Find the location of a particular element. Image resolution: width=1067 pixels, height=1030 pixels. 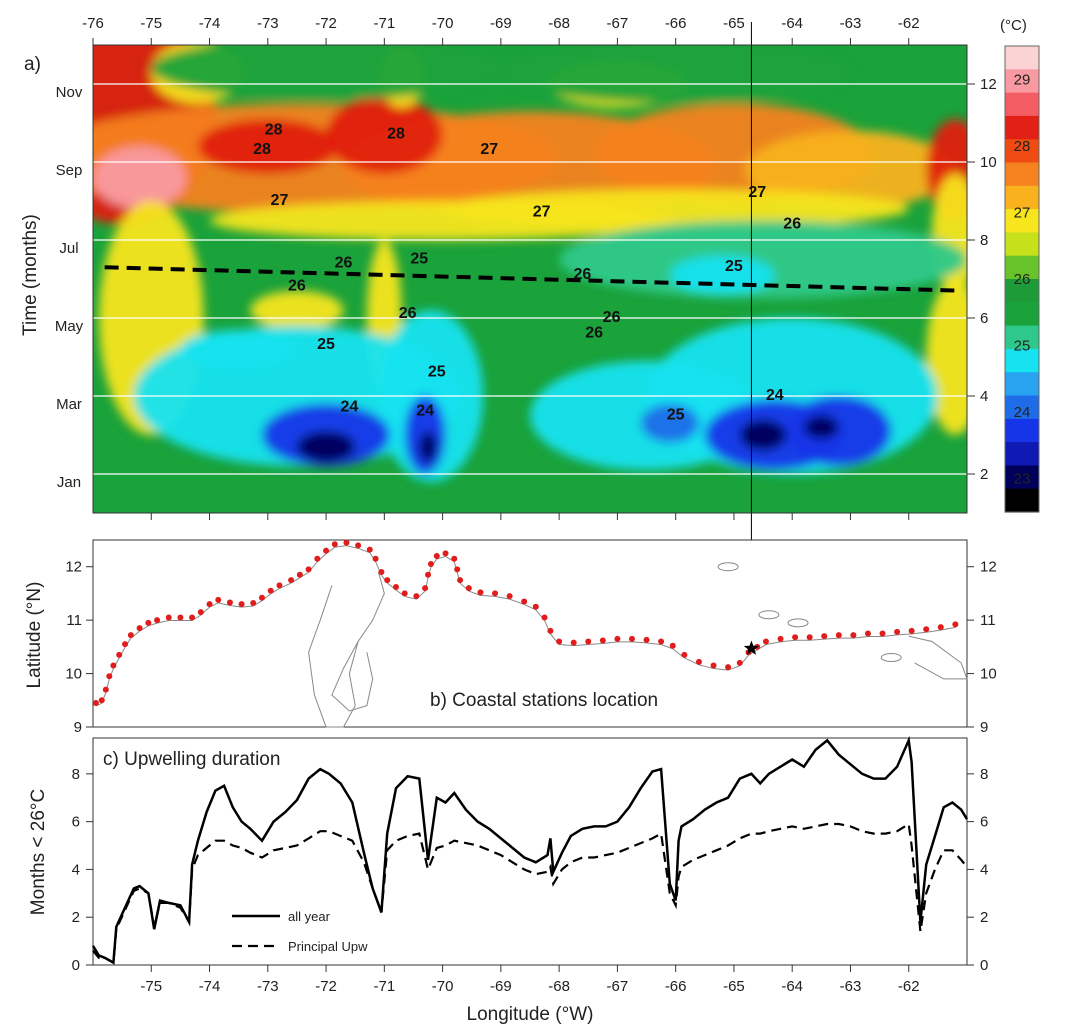

month-tick-labels: Nov Sep Jul May Mar Jan is located at coordinates (69, 287).